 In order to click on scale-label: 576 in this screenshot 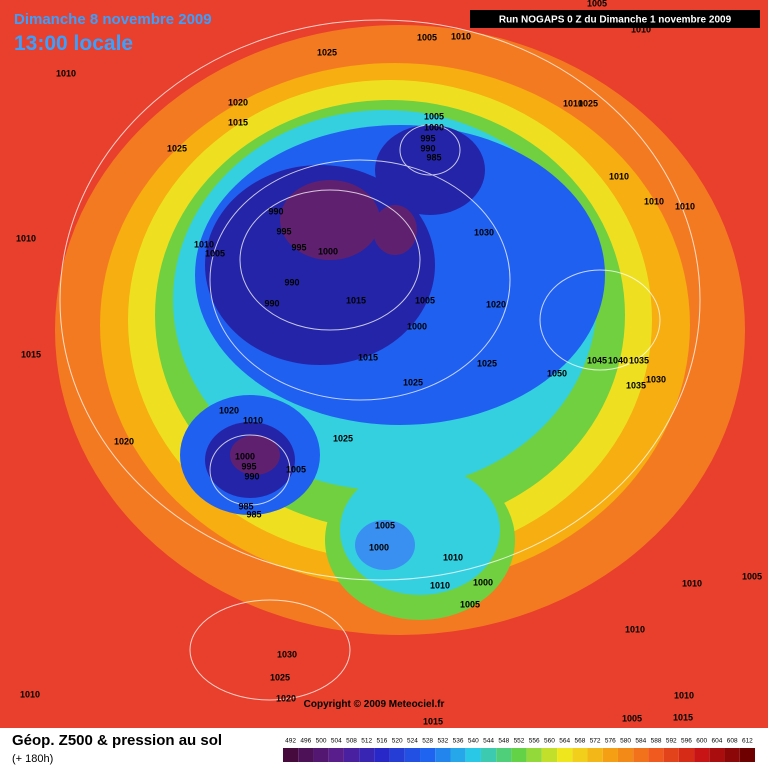, I will do `click(610, 741)`.